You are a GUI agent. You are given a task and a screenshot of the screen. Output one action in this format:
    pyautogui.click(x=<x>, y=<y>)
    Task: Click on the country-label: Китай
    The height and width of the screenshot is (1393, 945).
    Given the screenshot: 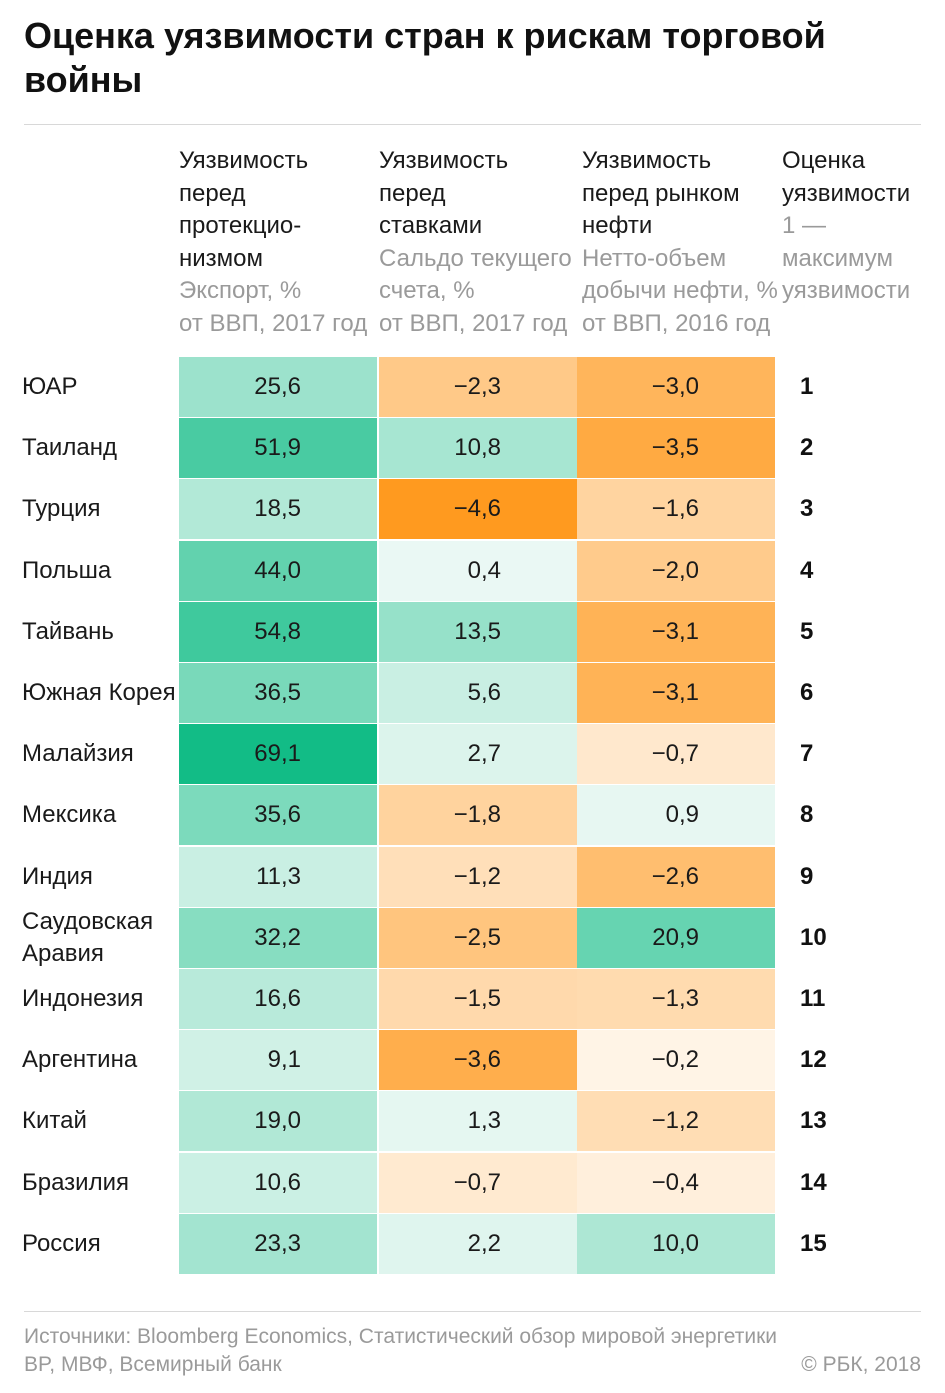 What is the action you would take?
    pyautogui.click(x=54, y=1121)
    